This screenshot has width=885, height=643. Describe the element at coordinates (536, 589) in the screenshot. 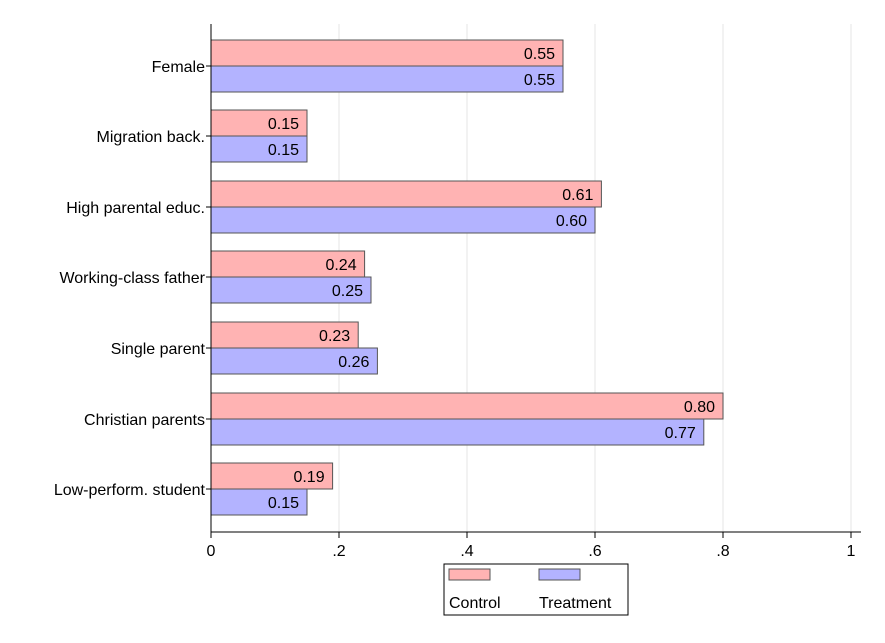

I see `legend: Control Treatment` at that location.